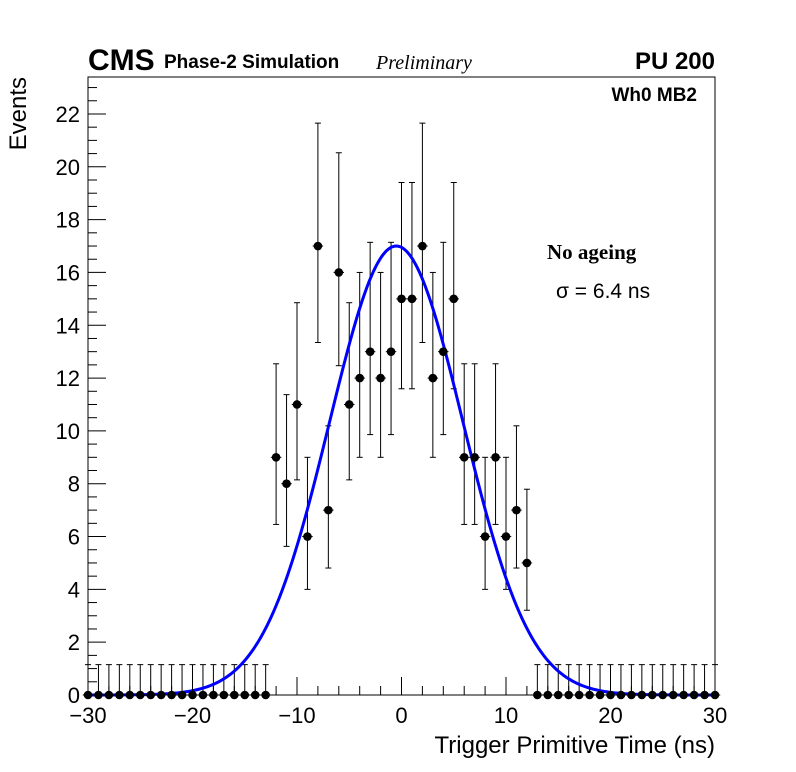  Describe the element at coordinates (74, 589) in the screenshot. I see `y-tick-label: 4` at that location.